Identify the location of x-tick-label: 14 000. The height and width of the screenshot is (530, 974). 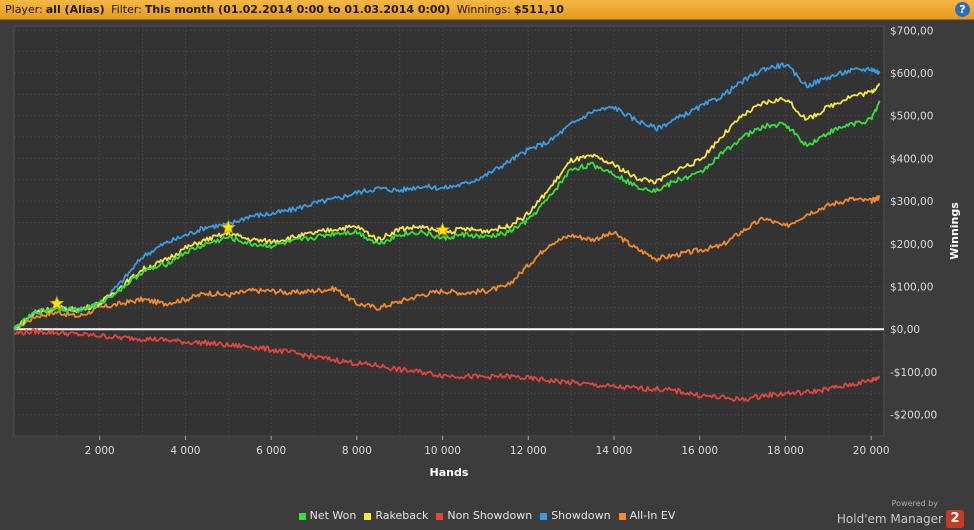
(614, 451).